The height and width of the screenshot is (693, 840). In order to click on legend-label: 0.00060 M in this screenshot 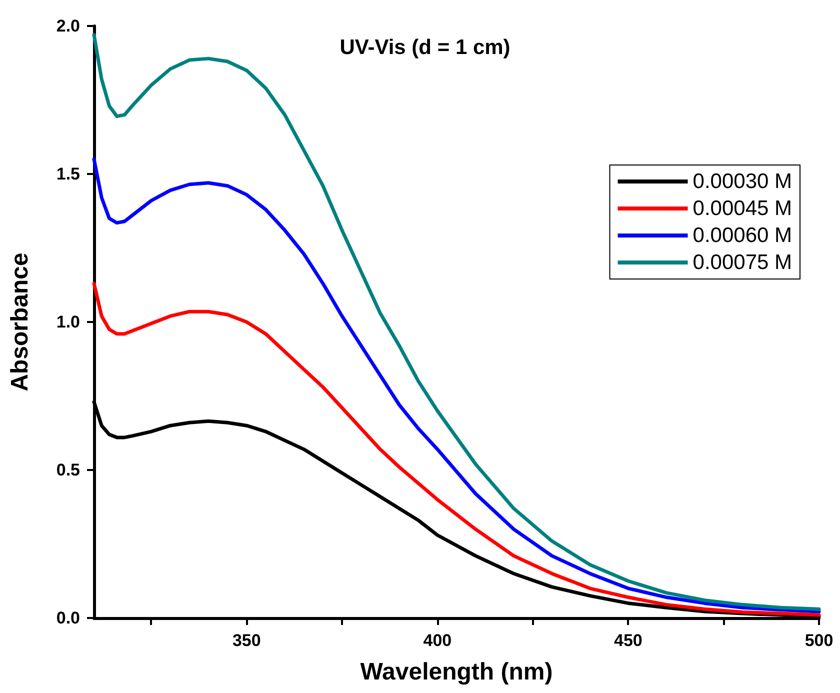, I will do `click(742, 235)`.